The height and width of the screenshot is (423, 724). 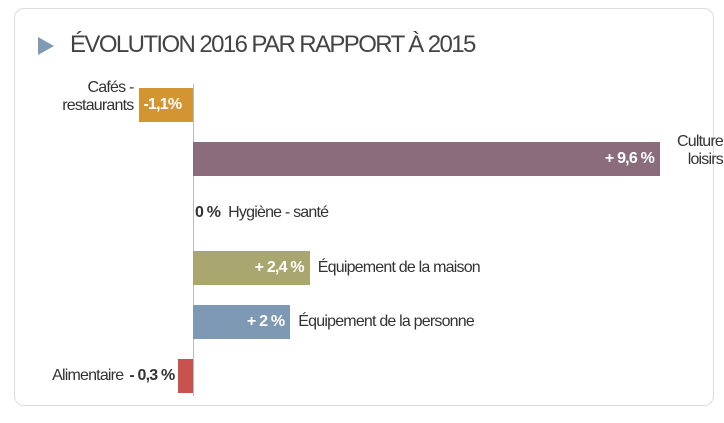 What do you see at coordinates (98, 96) in the screenshot?
I see `category-label: Cafés - restaurants` at bounding box center [98, 96].